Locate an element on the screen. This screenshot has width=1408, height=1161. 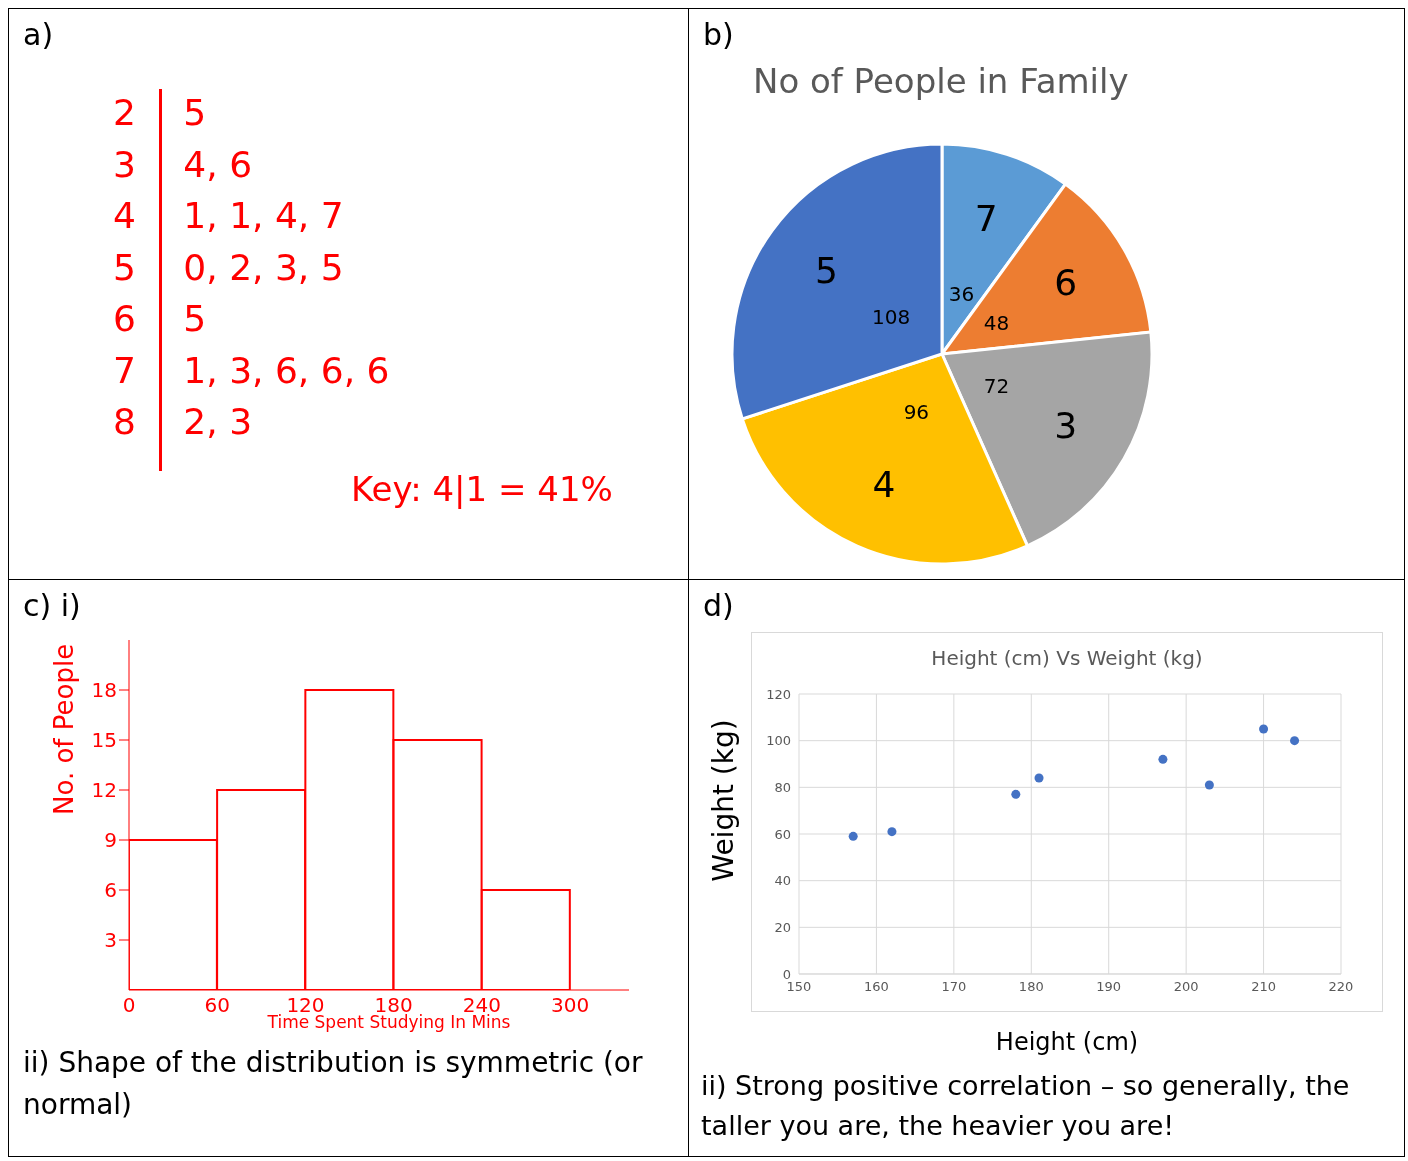
y-axis-title: No. of People is located at coordinates (64, 729).